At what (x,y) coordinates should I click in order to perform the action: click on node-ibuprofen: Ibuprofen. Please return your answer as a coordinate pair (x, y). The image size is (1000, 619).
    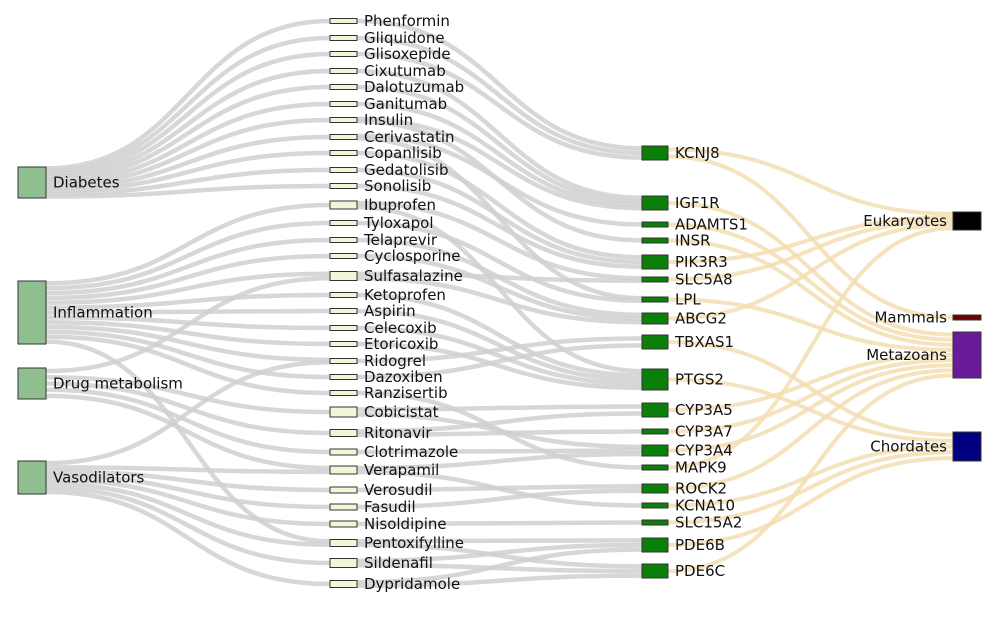
    Looking at the image, I should click on (382, 205).